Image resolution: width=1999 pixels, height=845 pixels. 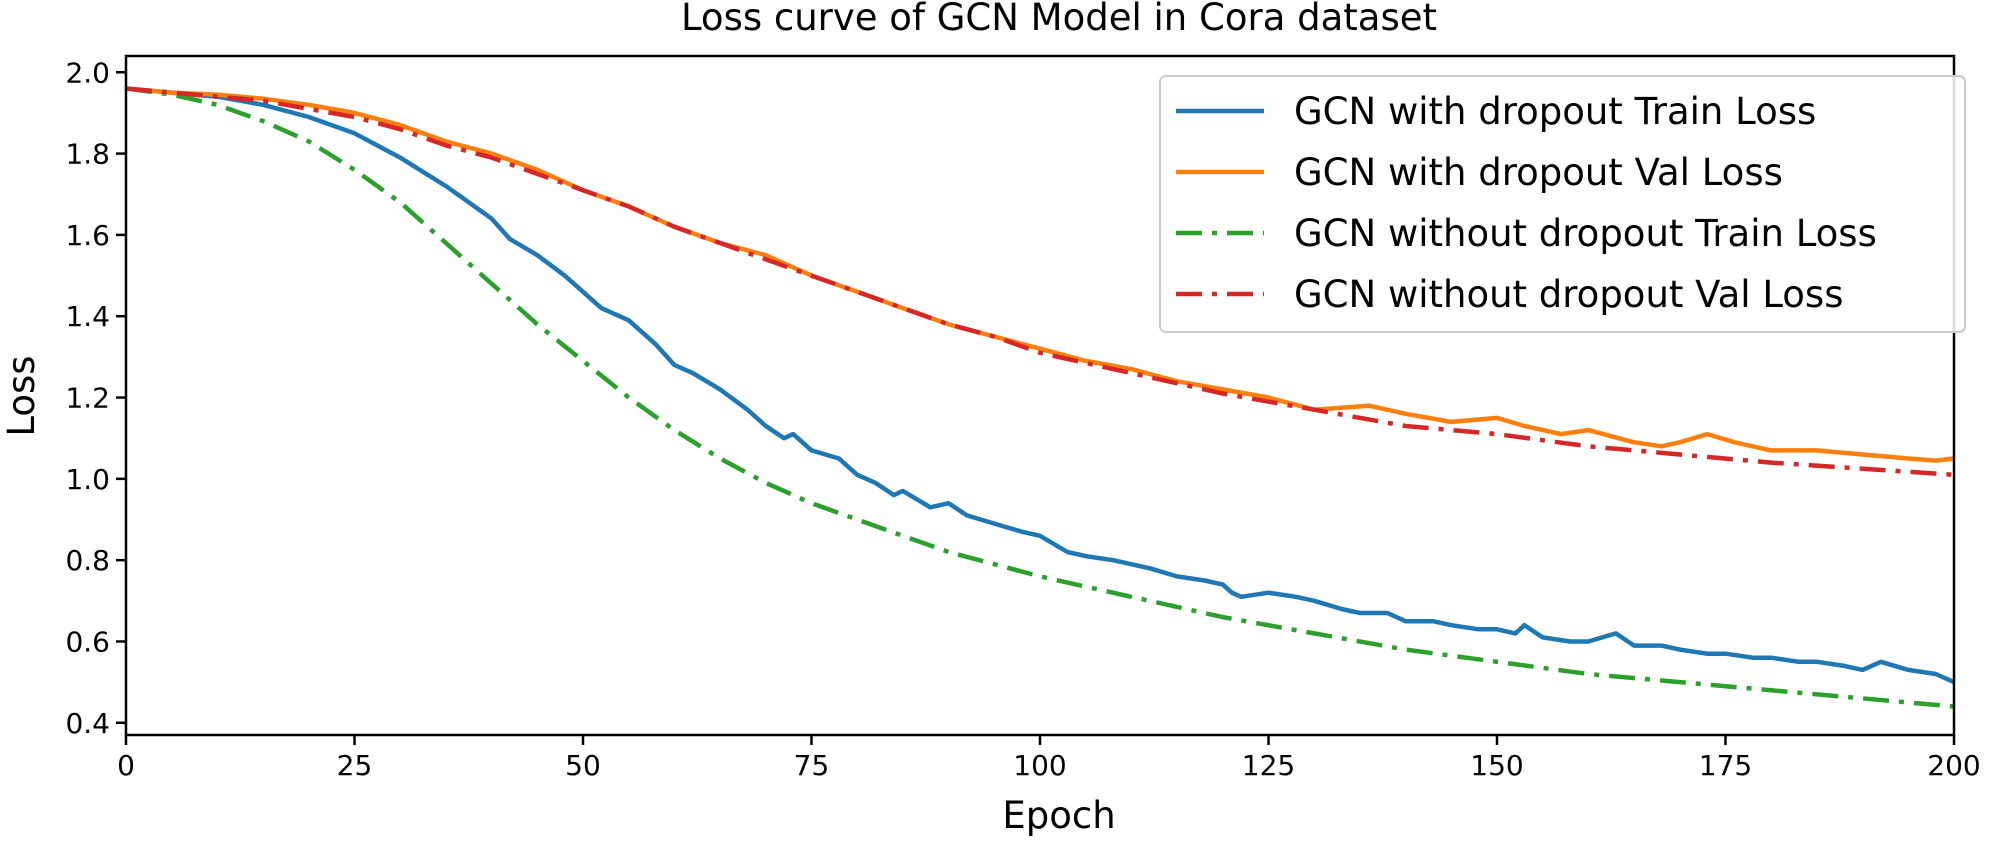 What do you see at coordinates (1555, 111) in the screenshot?
I see `legend-label-1: GCN with dropout Train Loss` at bounding box center [1555, 111].